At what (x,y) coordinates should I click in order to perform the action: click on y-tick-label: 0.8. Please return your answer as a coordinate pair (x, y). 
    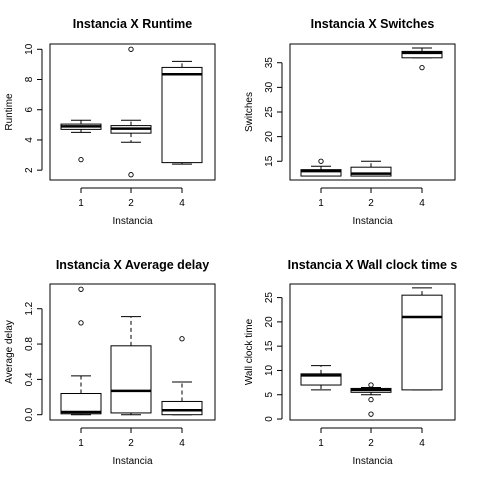
    Looking at the image, I should click on (29, 344).